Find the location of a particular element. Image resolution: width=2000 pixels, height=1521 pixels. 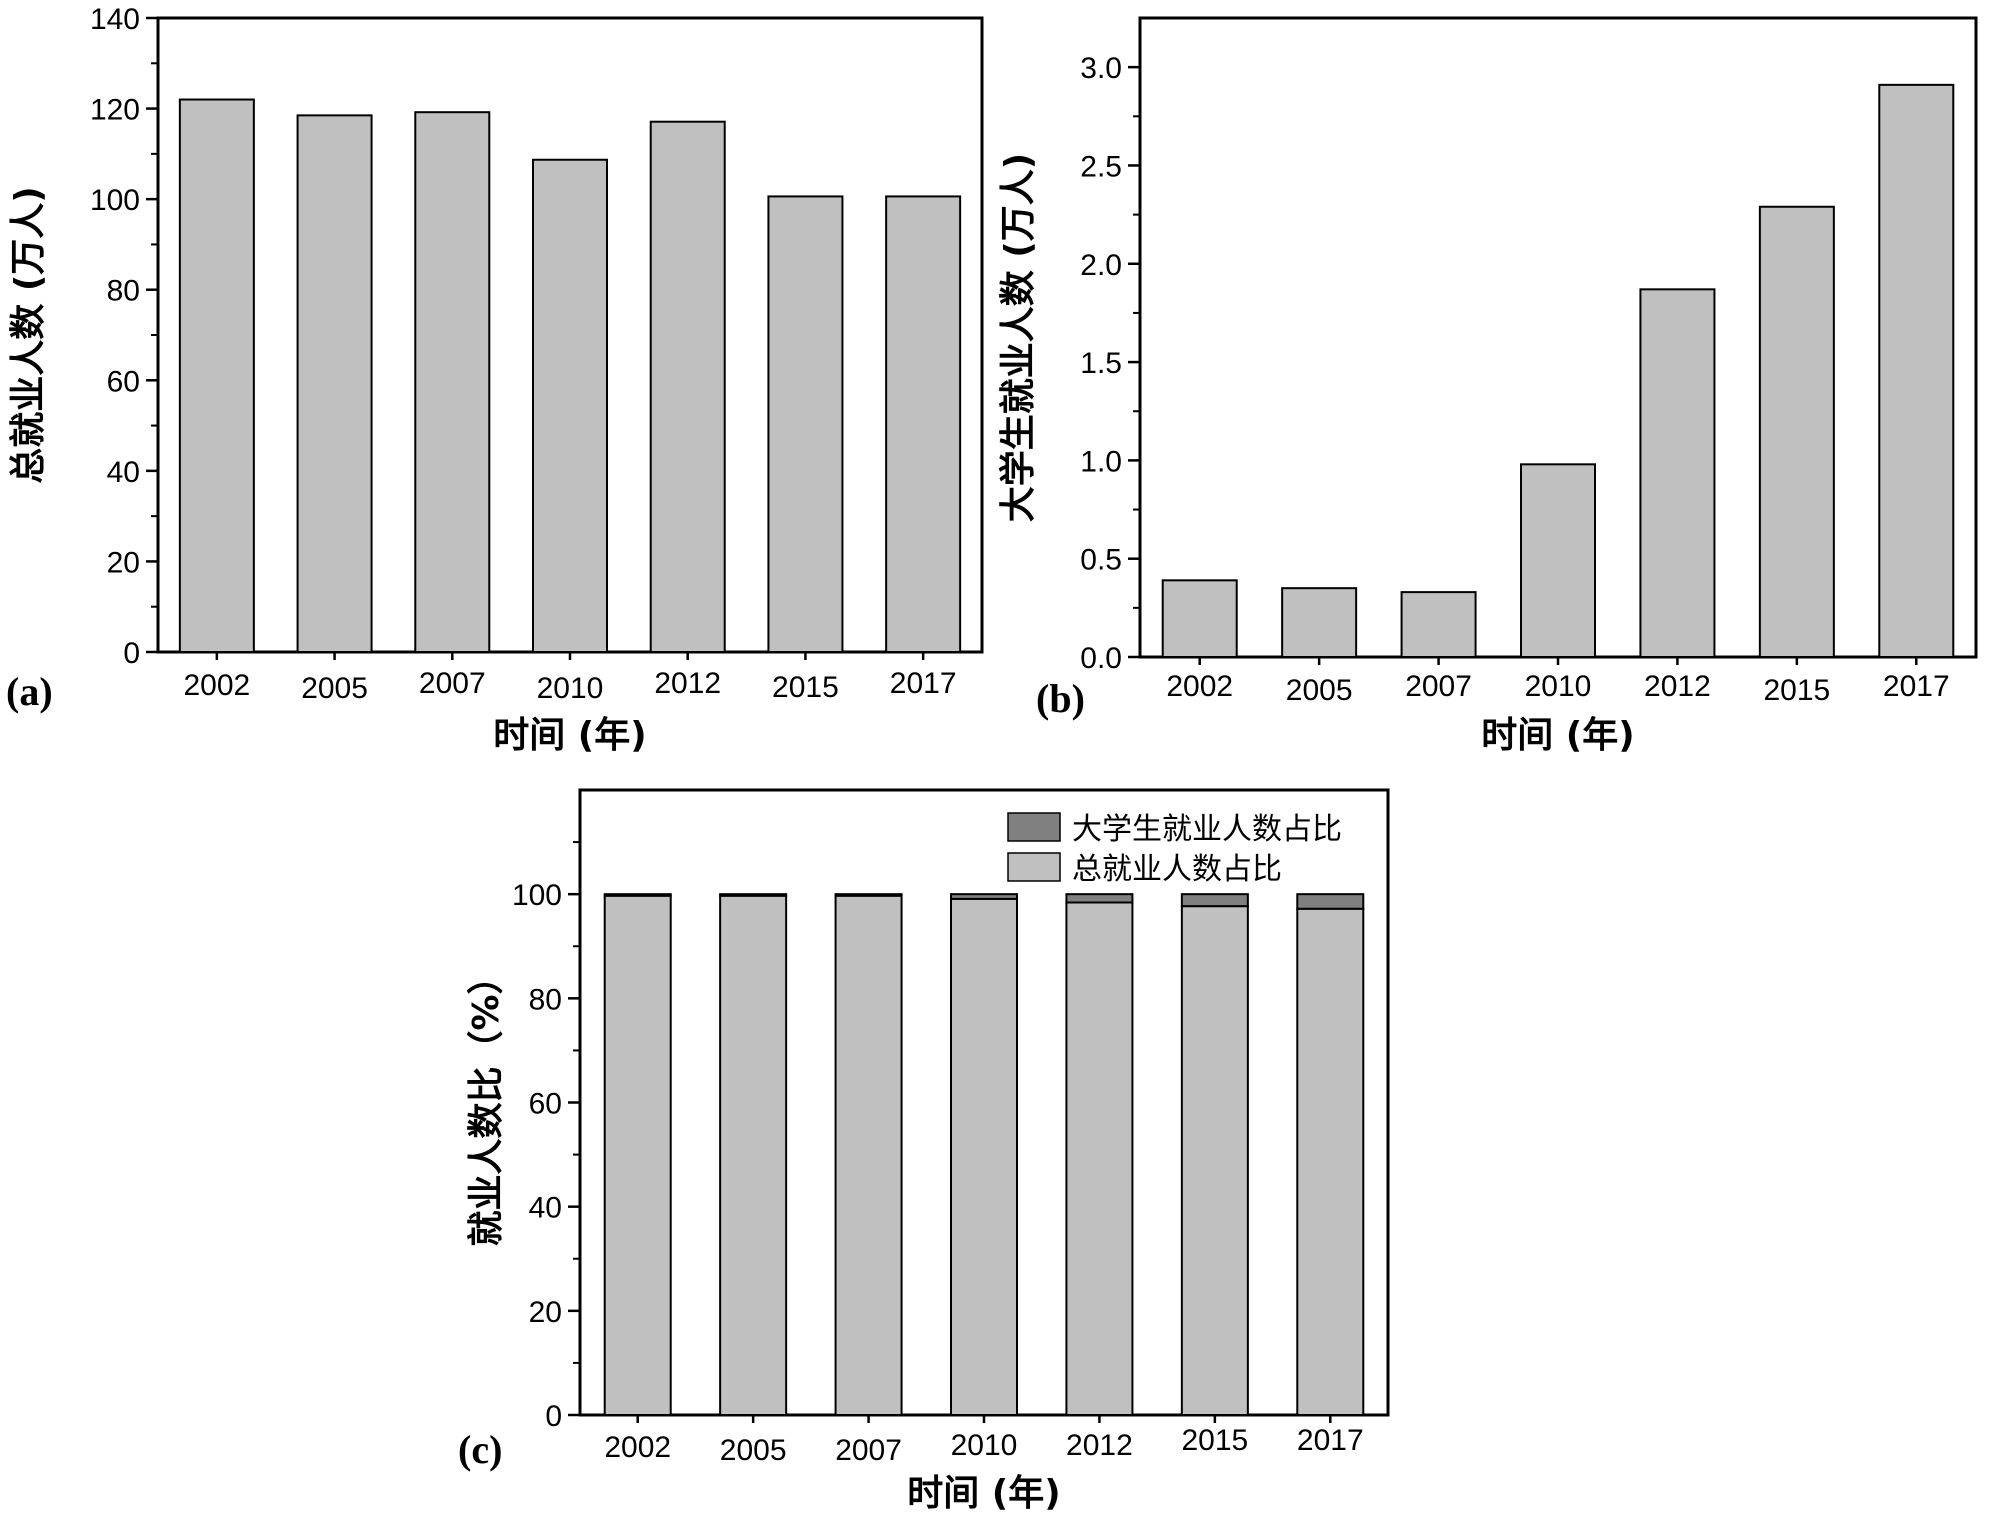

legend-label: 总就业人数占比 is located at coordinates (1177, 869).